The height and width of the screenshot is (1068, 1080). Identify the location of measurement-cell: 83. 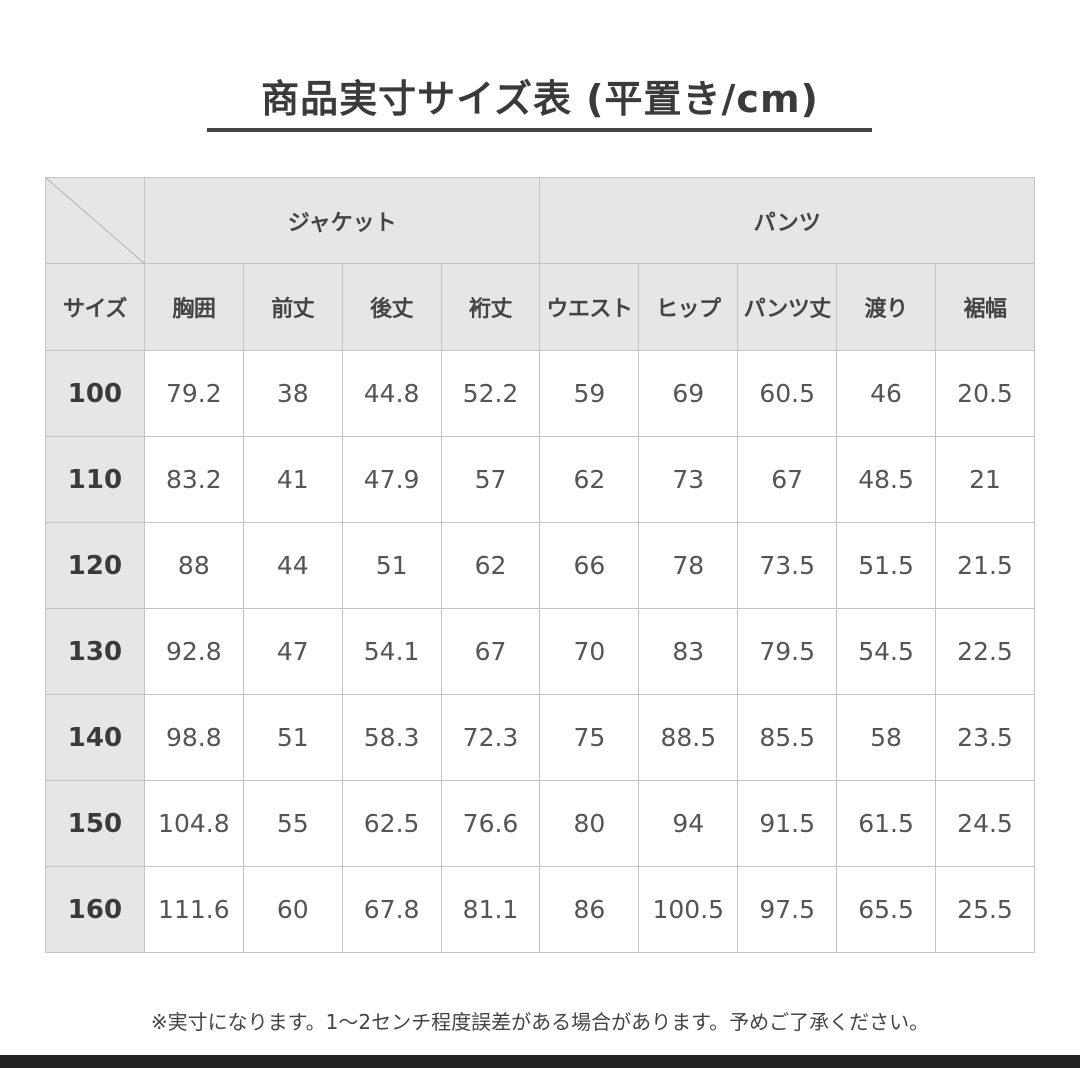
(688, 651).